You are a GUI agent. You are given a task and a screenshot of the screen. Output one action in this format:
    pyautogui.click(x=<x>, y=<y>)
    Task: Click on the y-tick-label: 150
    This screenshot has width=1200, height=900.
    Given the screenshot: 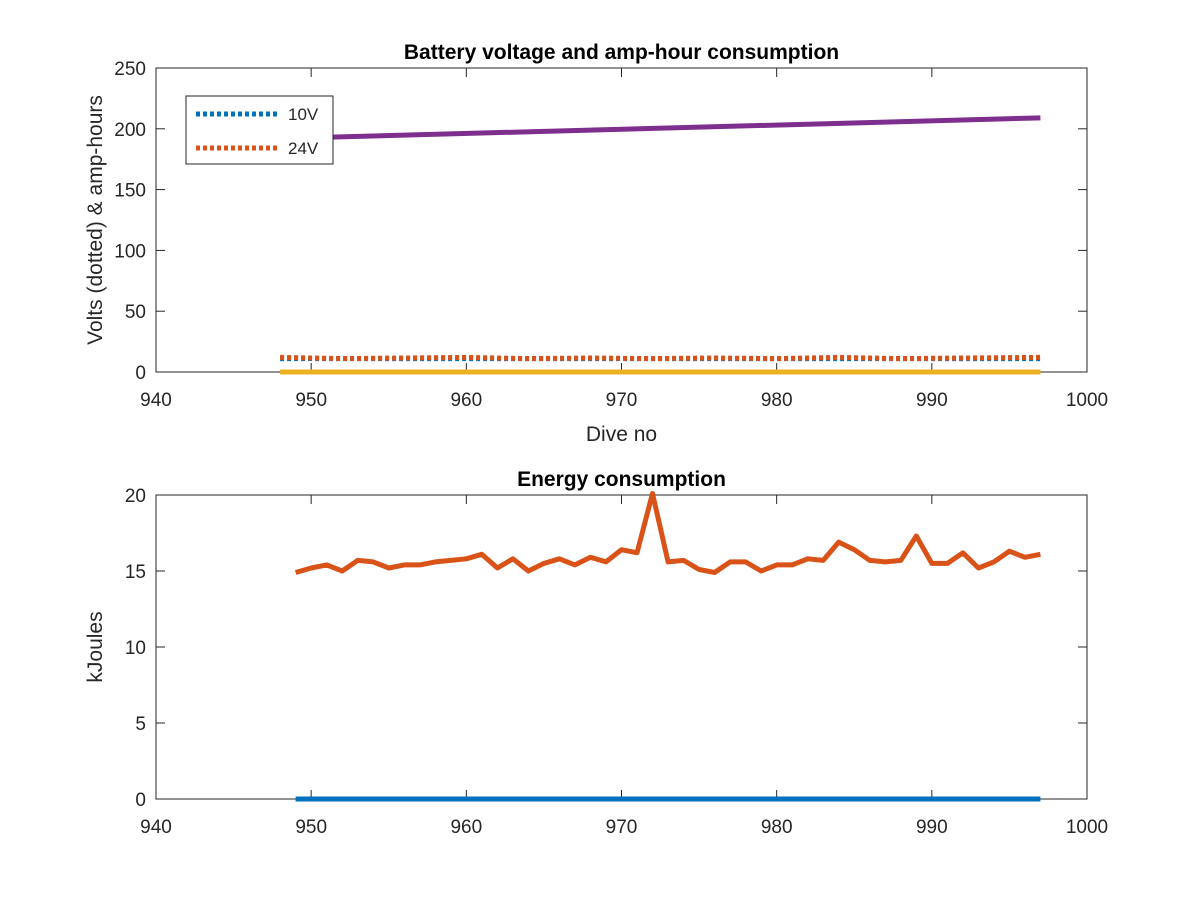 What is the action you would take?
    pyautogui.click(x=130, y=191)
    